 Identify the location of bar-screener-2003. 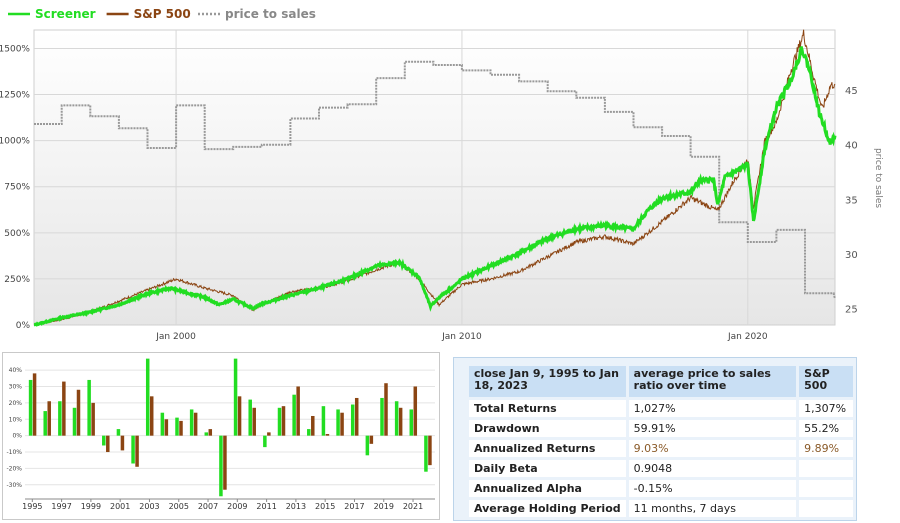
(147, 397).